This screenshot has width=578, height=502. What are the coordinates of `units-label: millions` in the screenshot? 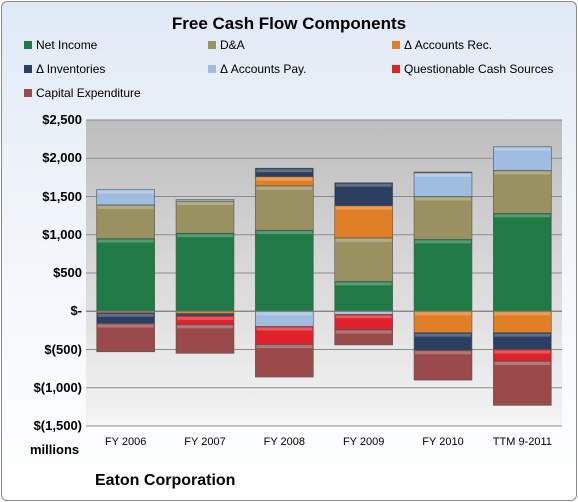 It's located at (55, 449).